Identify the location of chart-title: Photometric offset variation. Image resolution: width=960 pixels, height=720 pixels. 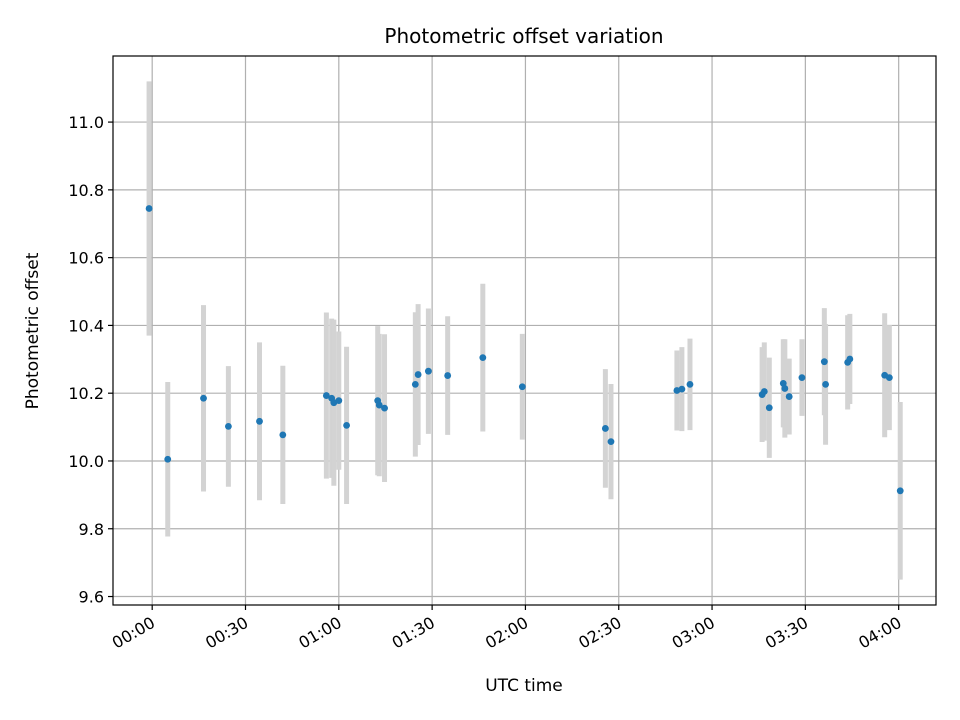
(523, 36).